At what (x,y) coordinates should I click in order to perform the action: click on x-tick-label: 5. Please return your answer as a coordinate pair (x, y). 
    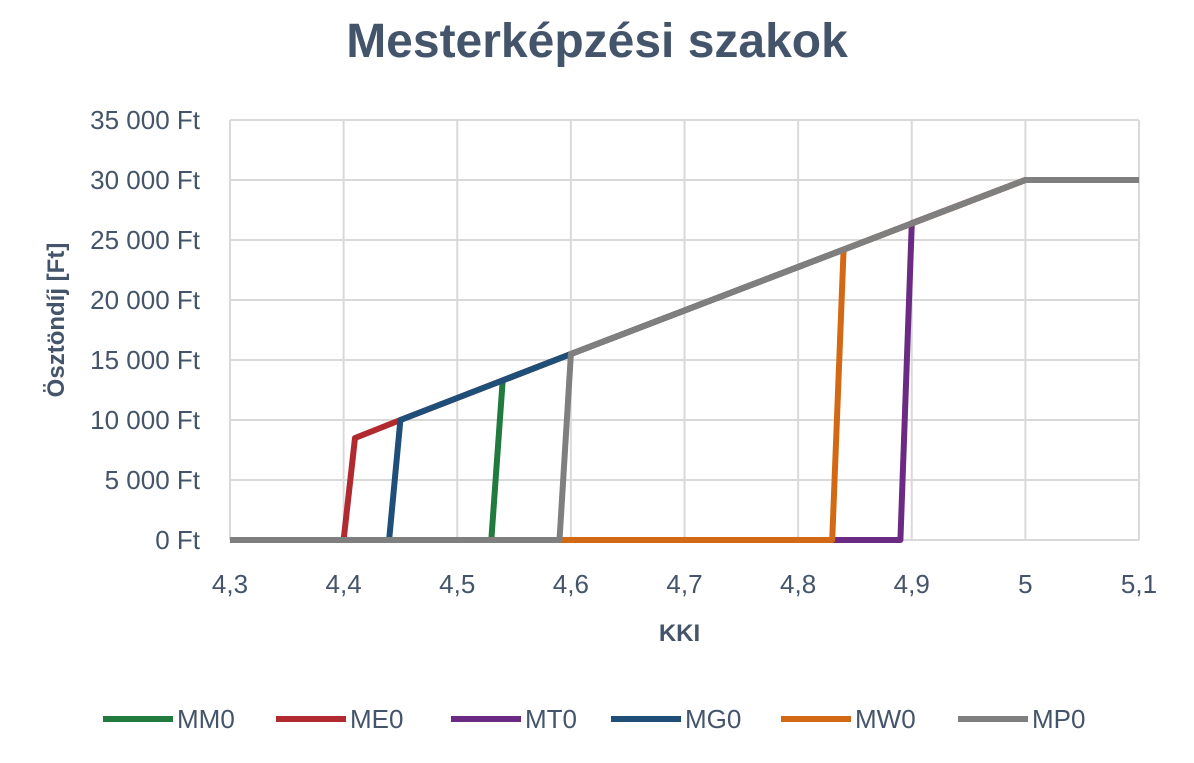
    Looking at the image, I should click on (1025, 584).